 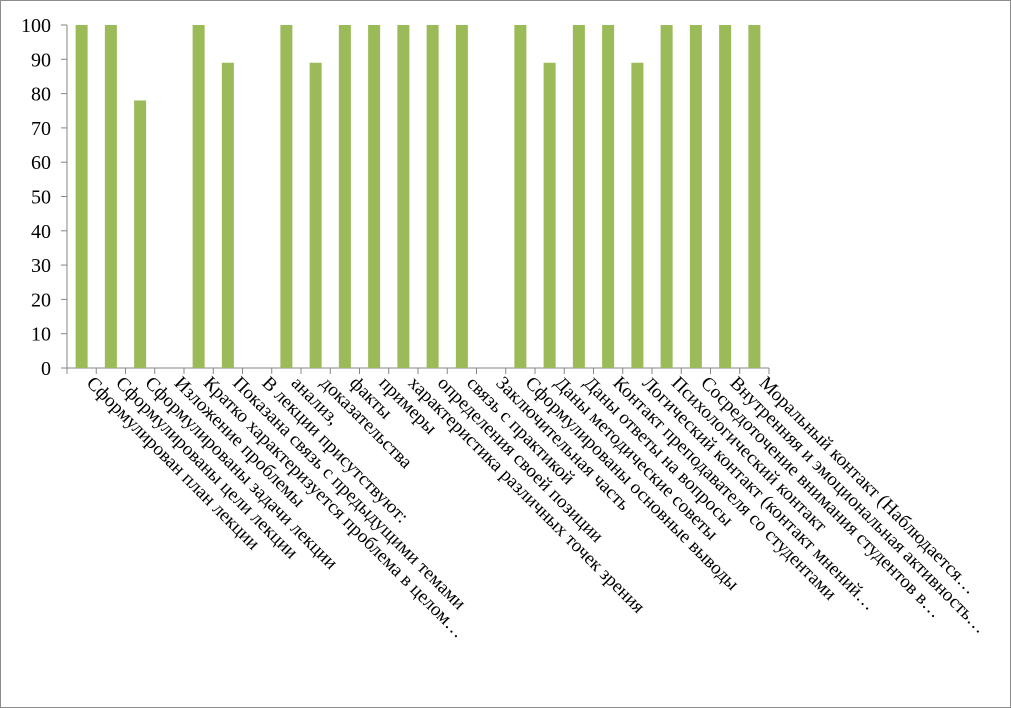 I want to click on y-tick-label: 30, so click(x=41, y=266).